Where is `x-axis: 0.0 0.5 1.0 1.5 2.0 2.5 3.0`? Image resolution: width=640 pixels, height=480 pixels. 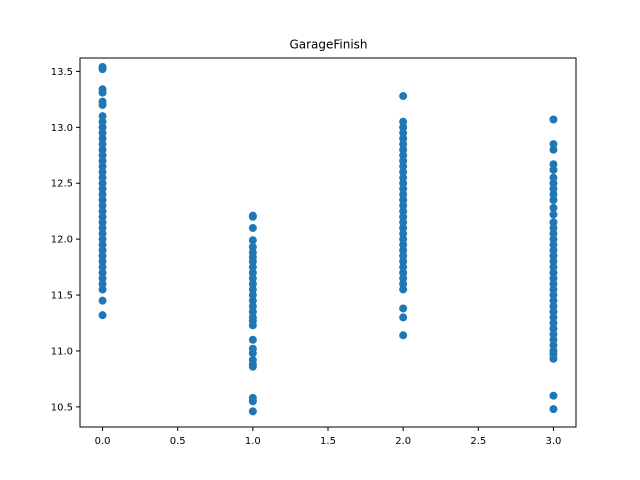 x-axis: 0.0 0.5 1.0 1.5 2.0 2.5 3.0 is located at coordinates (328, 437).